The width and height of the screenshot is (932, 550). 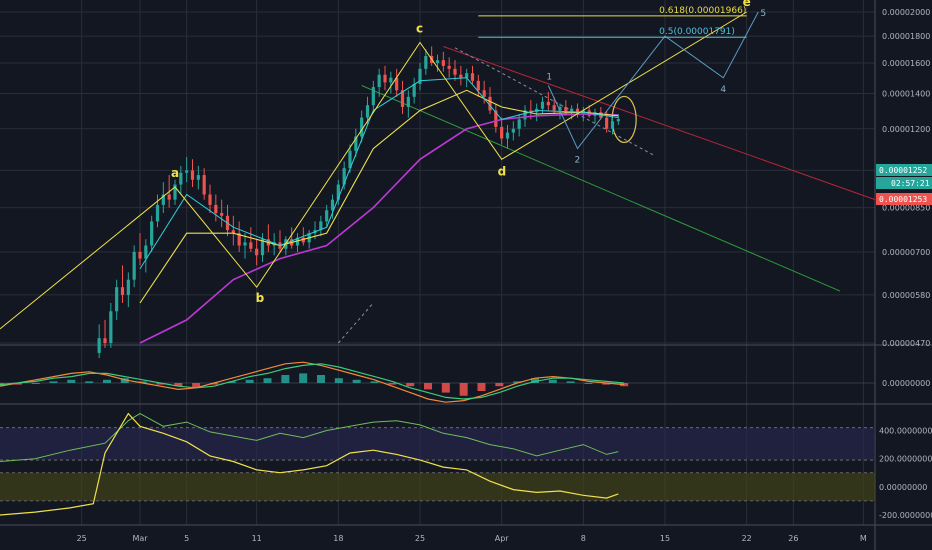 I want to click on countdown-text: 02:57:21, so click(x=910, y=183).